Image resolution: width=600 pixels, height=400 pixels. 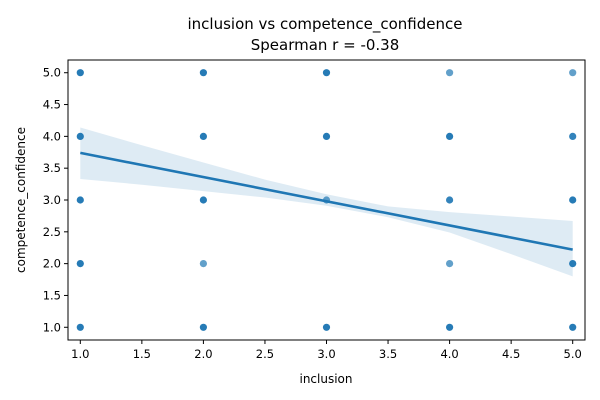 What do you see at coordinates (325, 45) in the screenshot?
I see `chart-title-line2: Spearman r = -0.38` at bounding box center [325, 45].